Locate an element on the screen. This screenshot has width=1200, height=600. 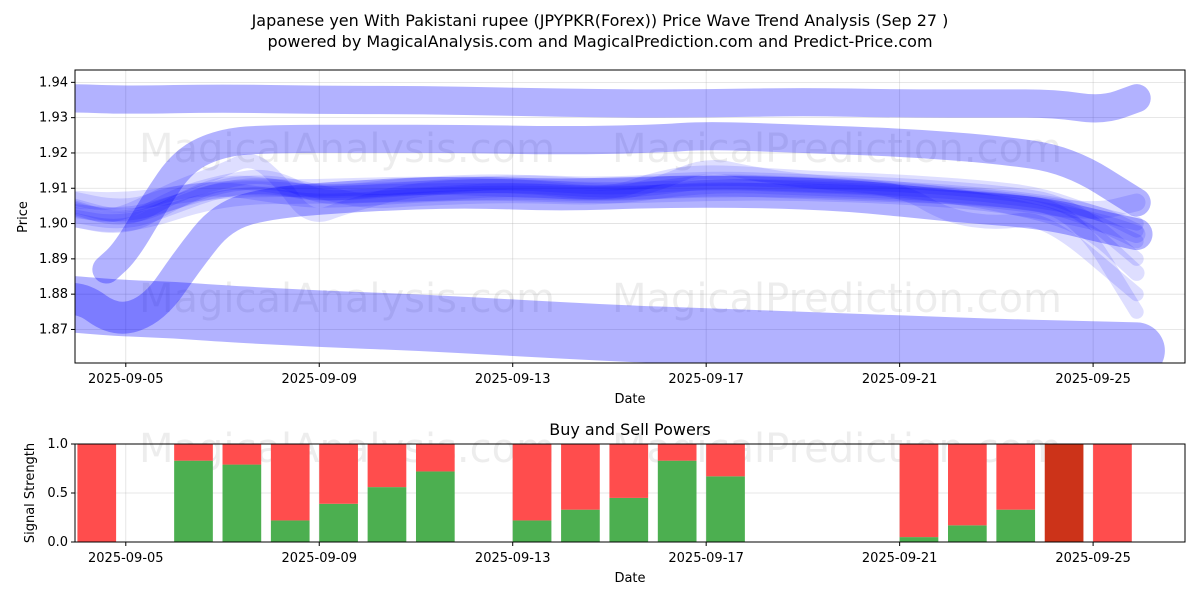
power-y-ticks: 0.0 0.5 1.0 is located at coordinates (61, 493).